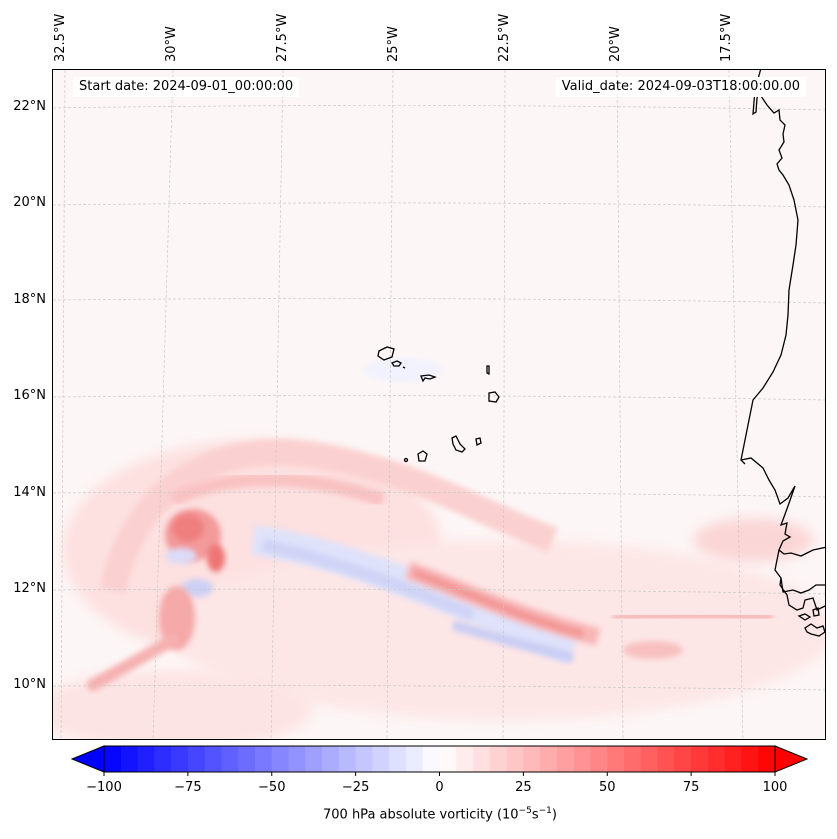 The image size is (837, 839). What do you see at coordinates (29, 395) in the screenshot?
I see `lat-label: 16°N` at bounding box center [29, 395].